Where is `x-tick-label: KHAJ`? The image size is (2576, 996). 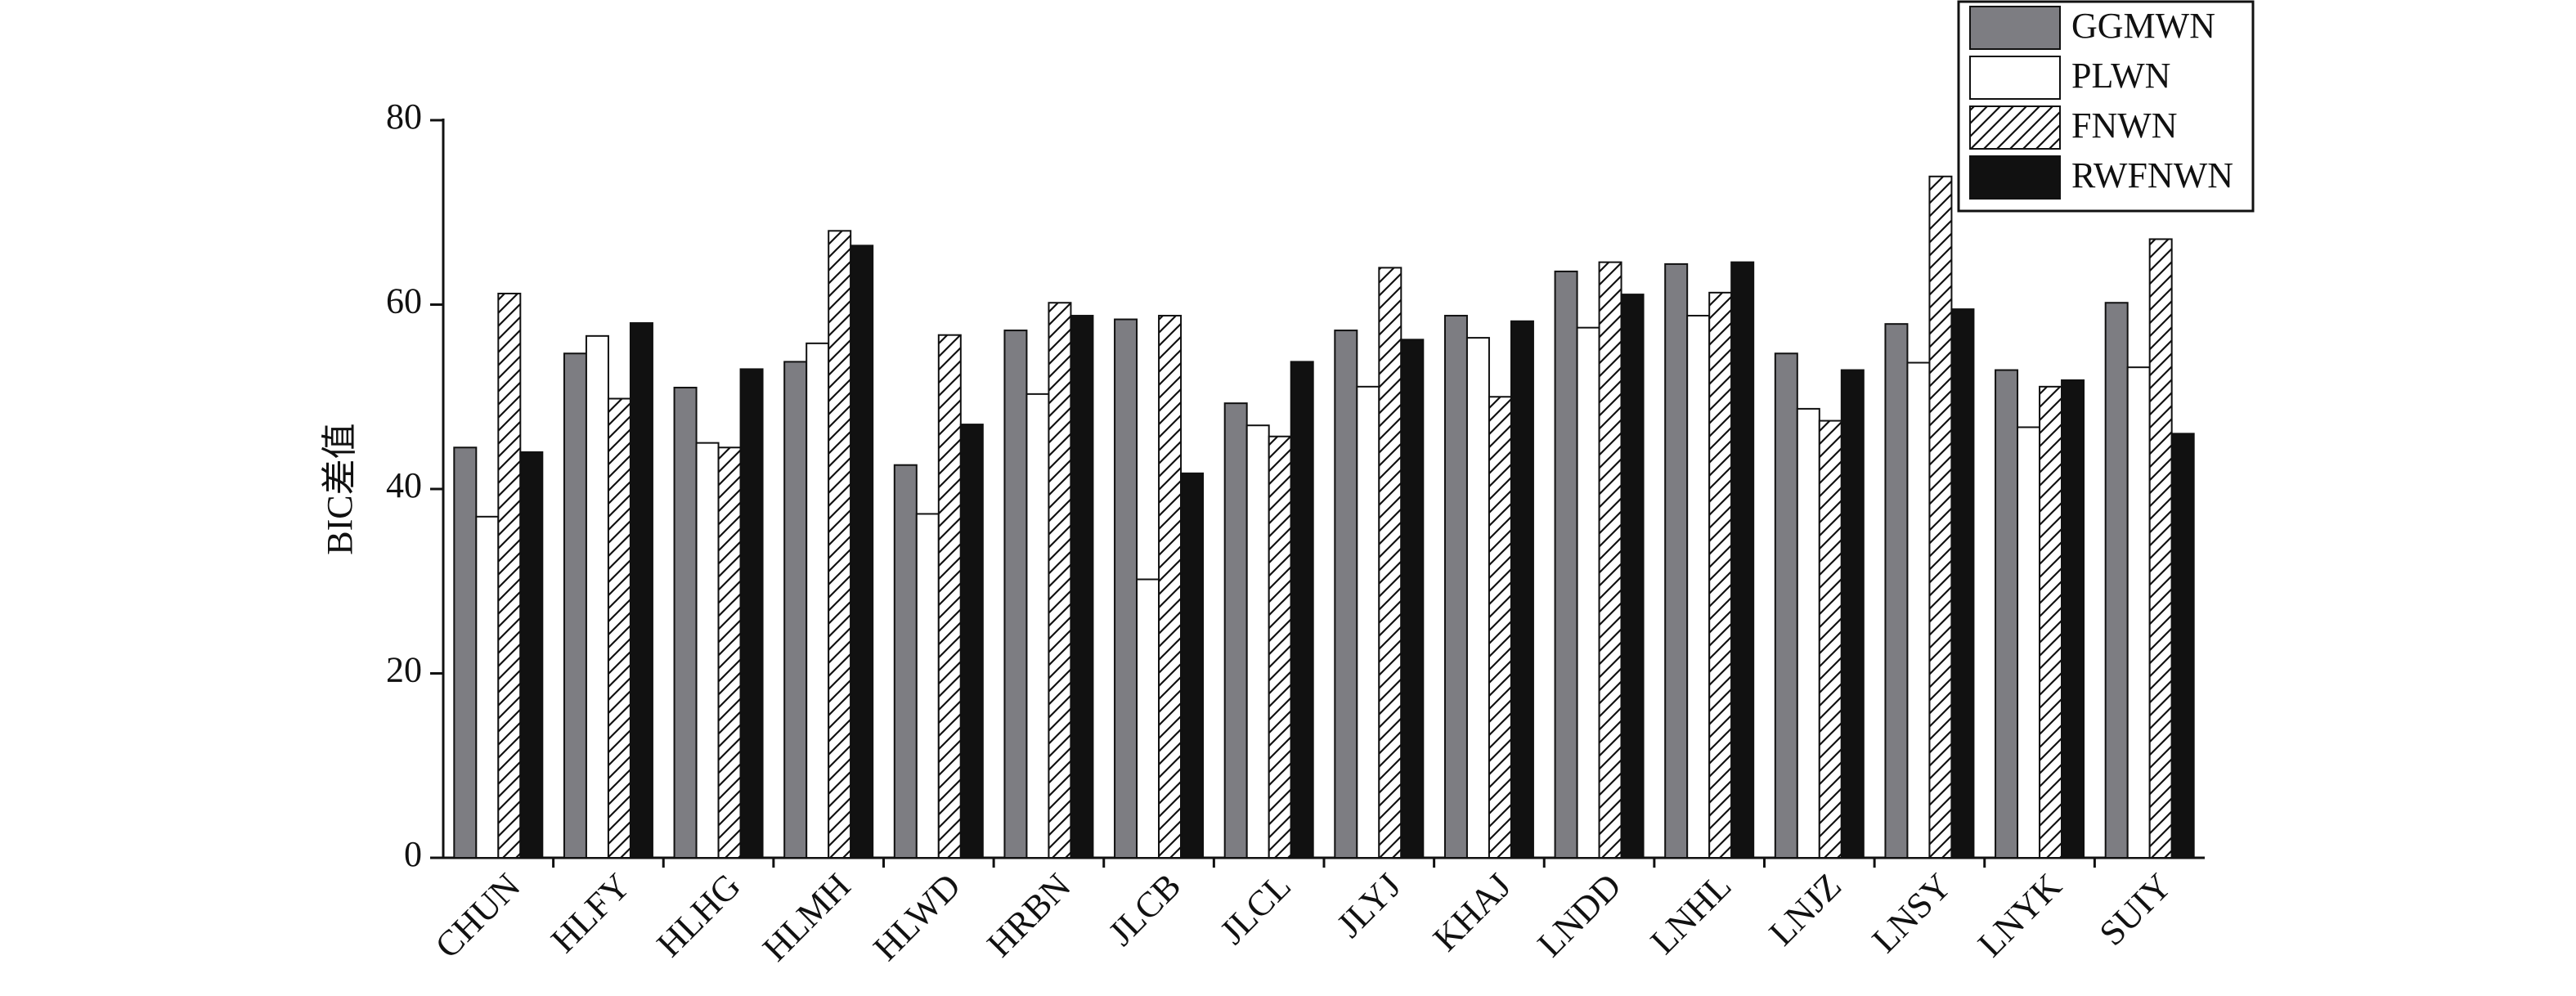
x-tick-label: KHAJ is located at coordinates (1472, 912).